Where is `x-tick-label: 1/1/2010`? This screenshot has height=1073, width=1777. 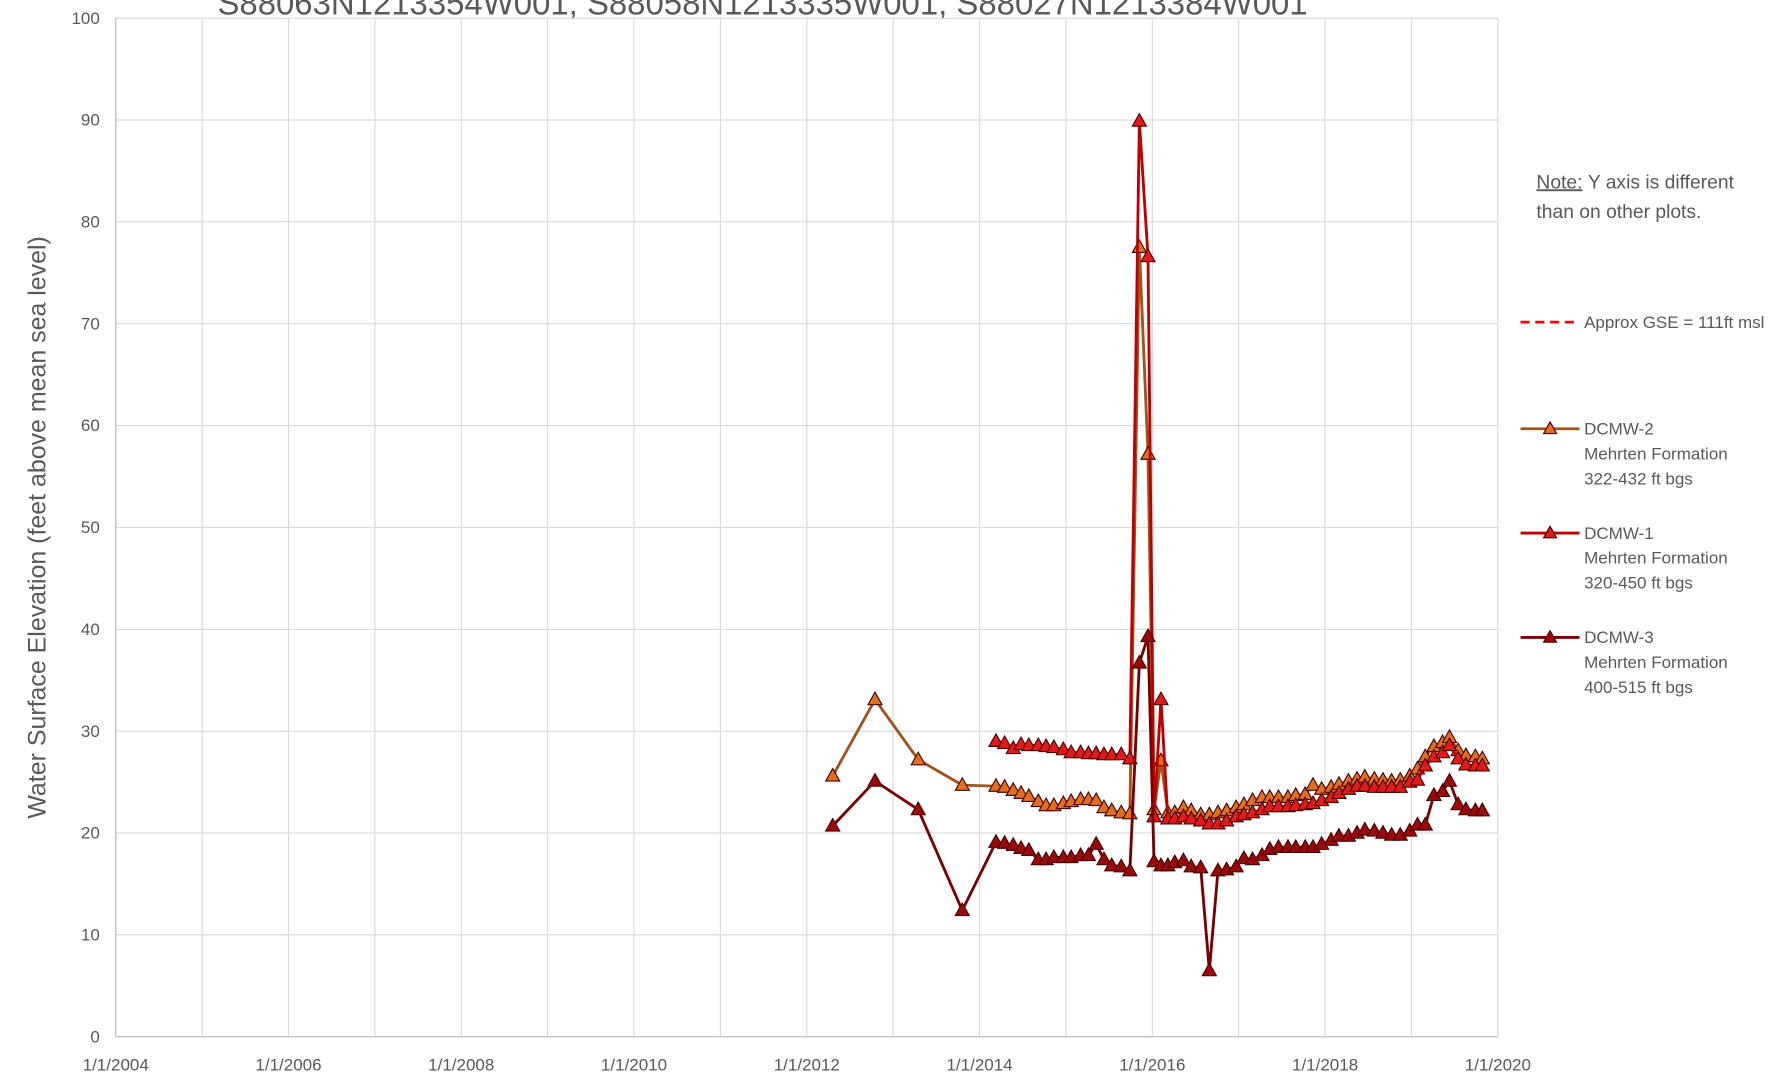
x-tick-label: 1/1/2010 is located at coordinates (634, 1064).